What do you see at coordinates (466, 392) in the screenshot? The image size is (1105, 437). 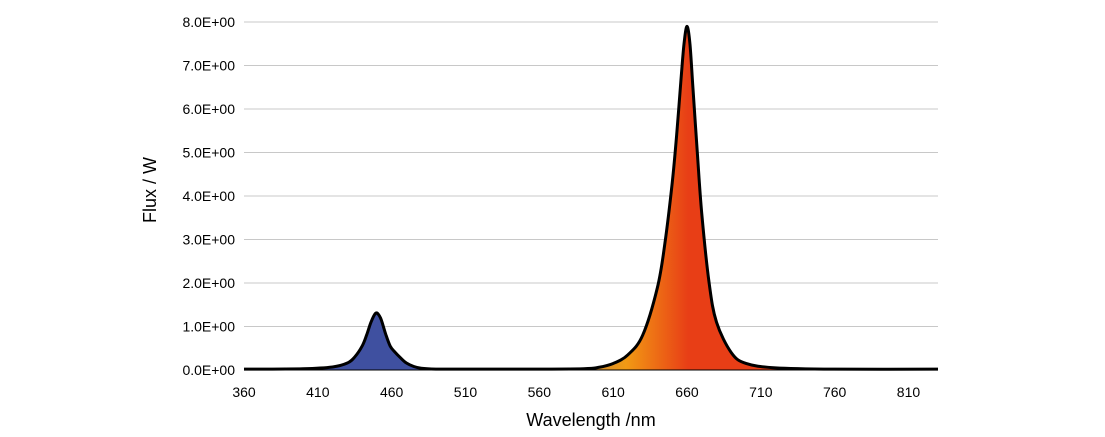 I see `x-tick-label: 510` at bounding box center [466, 392].